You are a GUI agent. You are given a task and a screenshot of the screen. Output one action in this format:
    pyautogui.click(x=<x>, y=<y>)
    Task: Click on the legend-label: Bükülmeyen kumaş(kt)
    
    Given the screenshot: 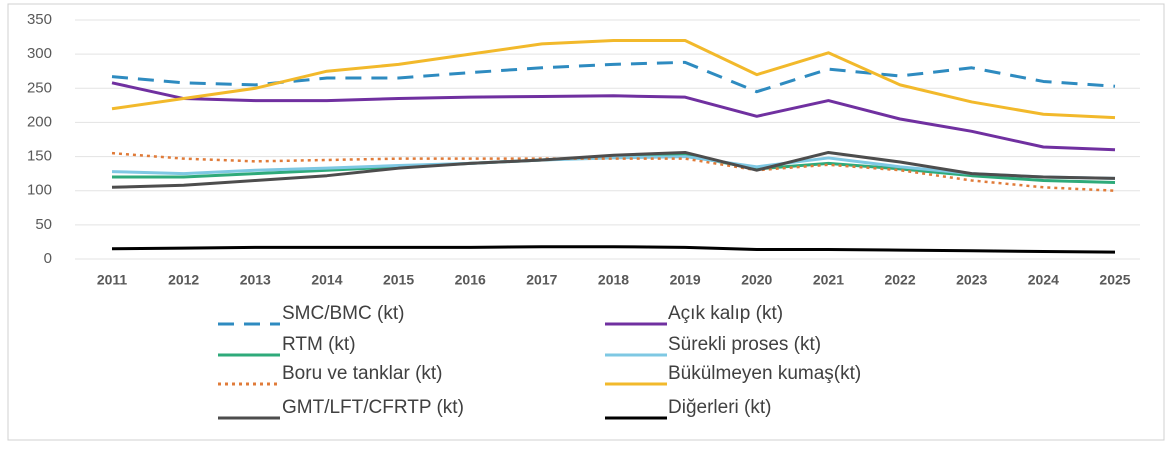 What is the action you would take?
    pyautogui.click(x=764, y=373)
    